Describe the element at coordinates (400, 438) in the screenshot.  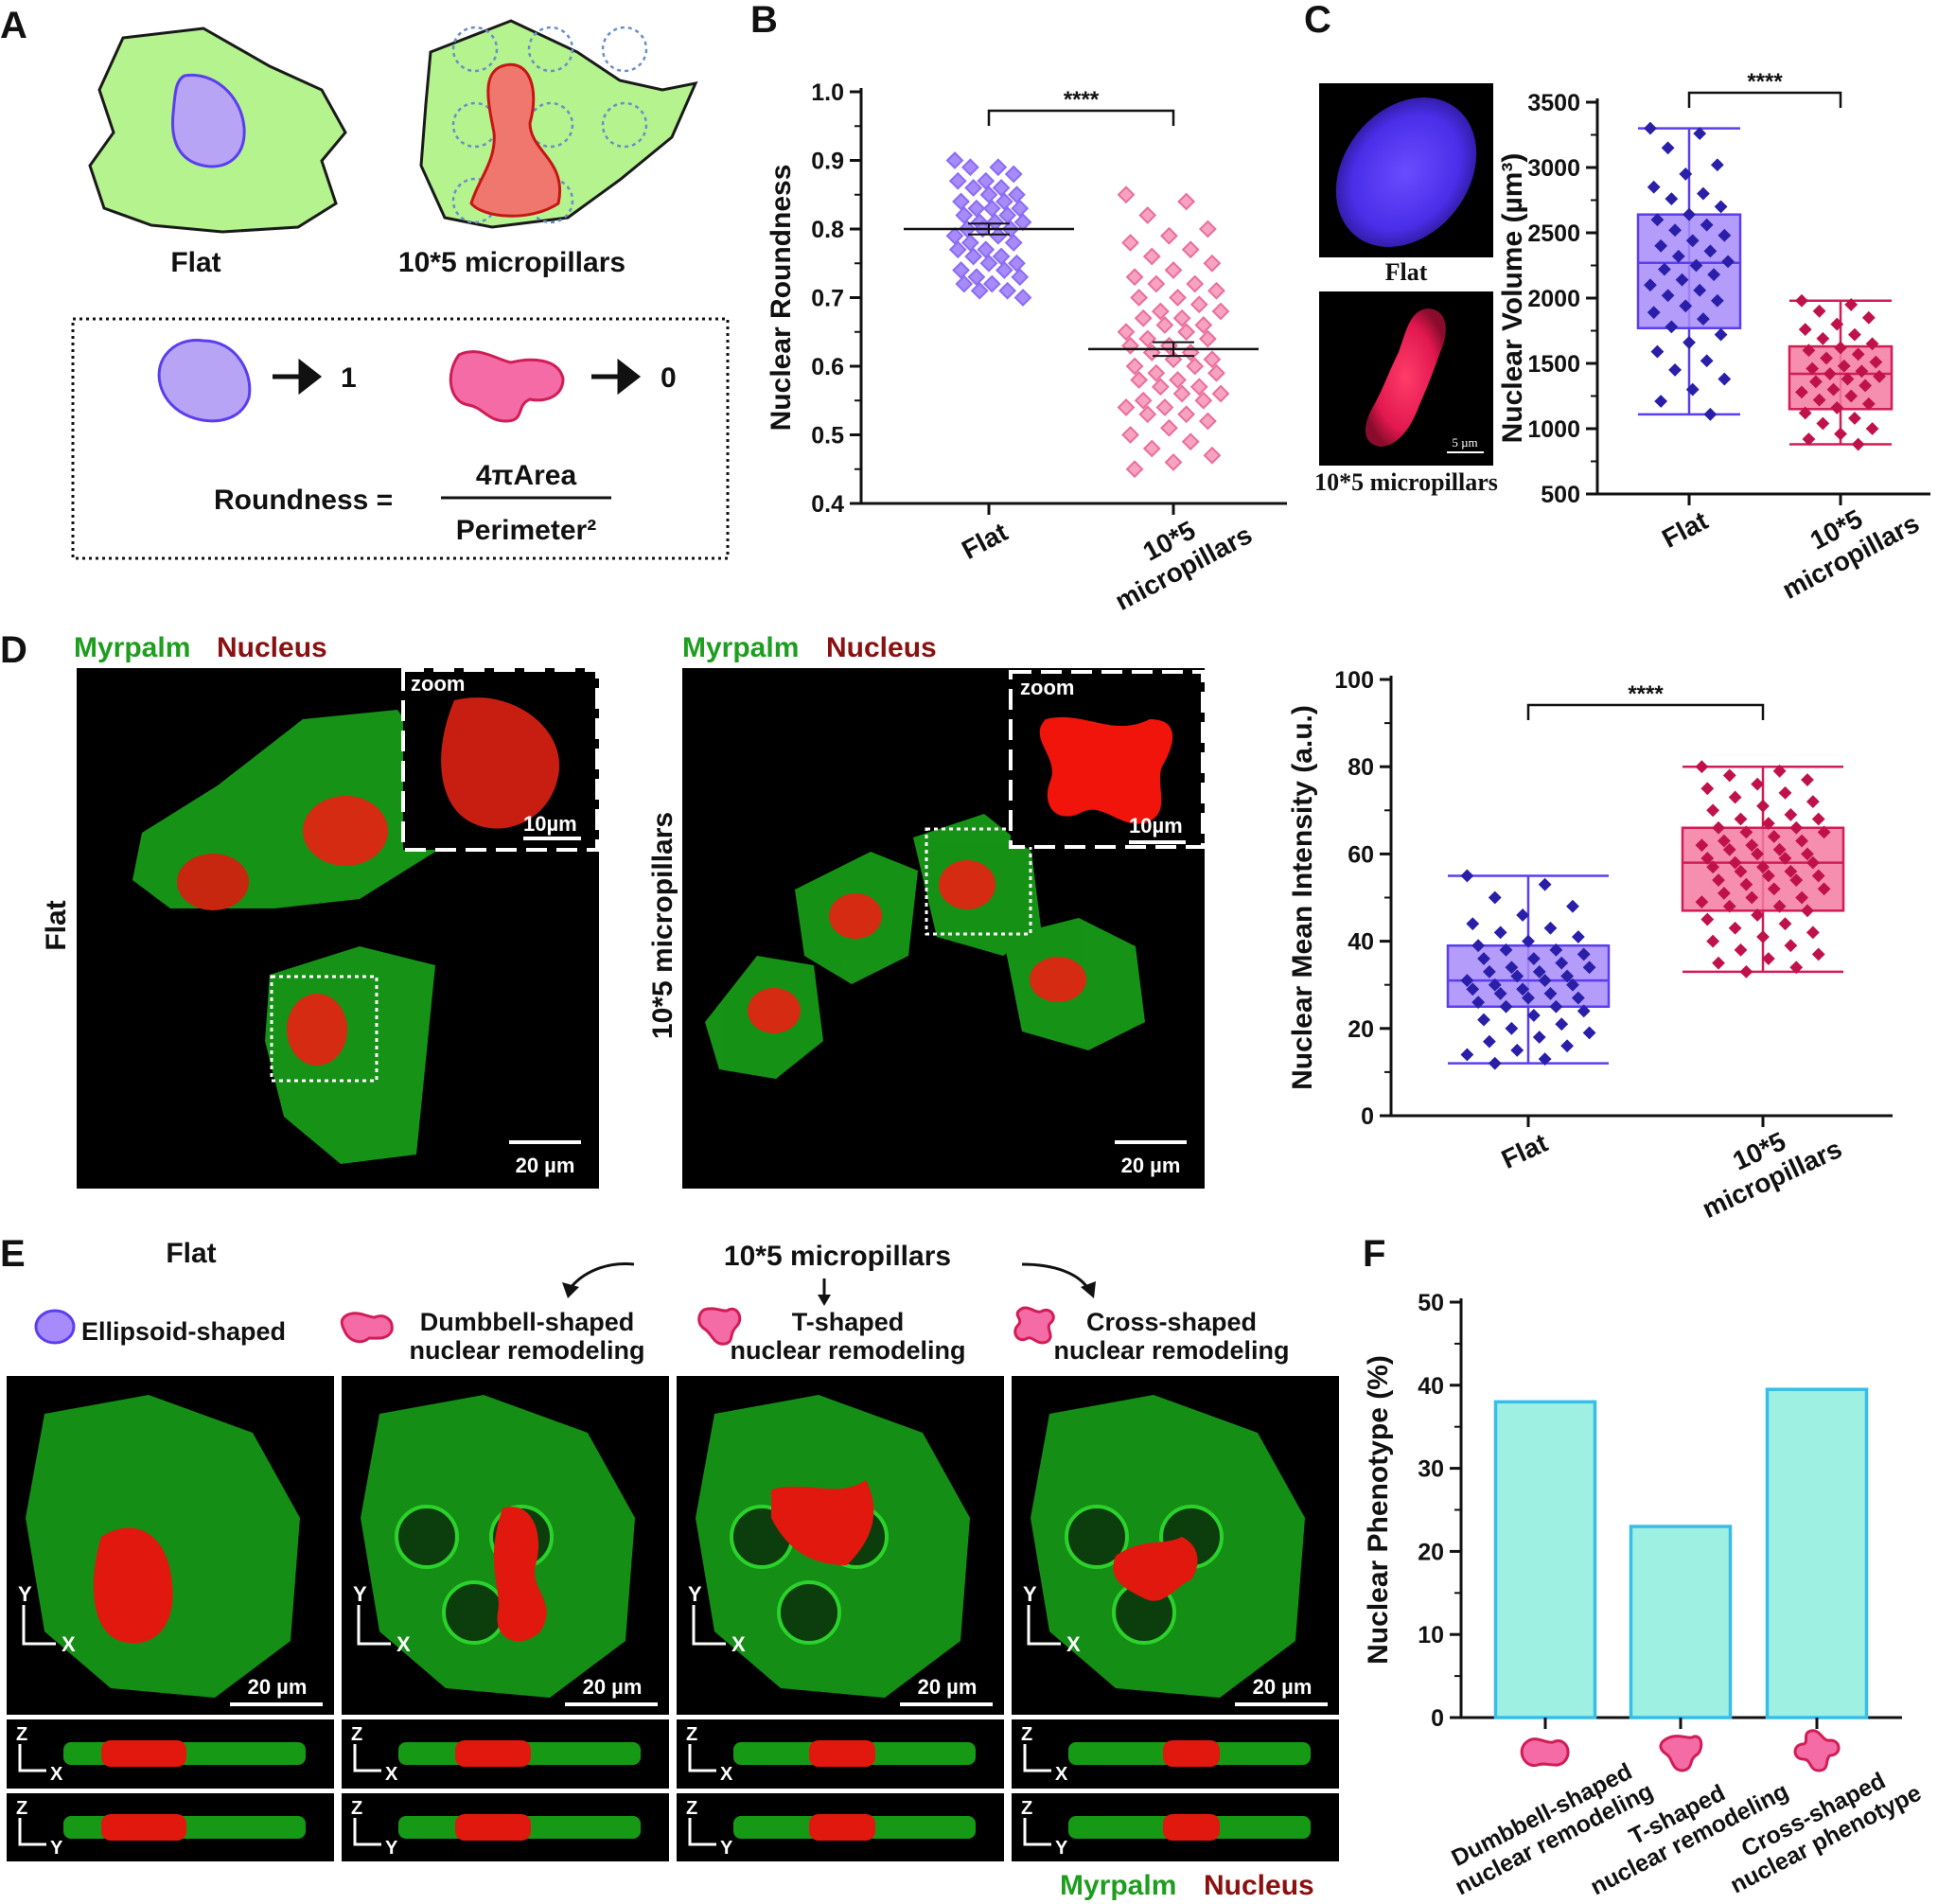
I see `formula-box` at that location.